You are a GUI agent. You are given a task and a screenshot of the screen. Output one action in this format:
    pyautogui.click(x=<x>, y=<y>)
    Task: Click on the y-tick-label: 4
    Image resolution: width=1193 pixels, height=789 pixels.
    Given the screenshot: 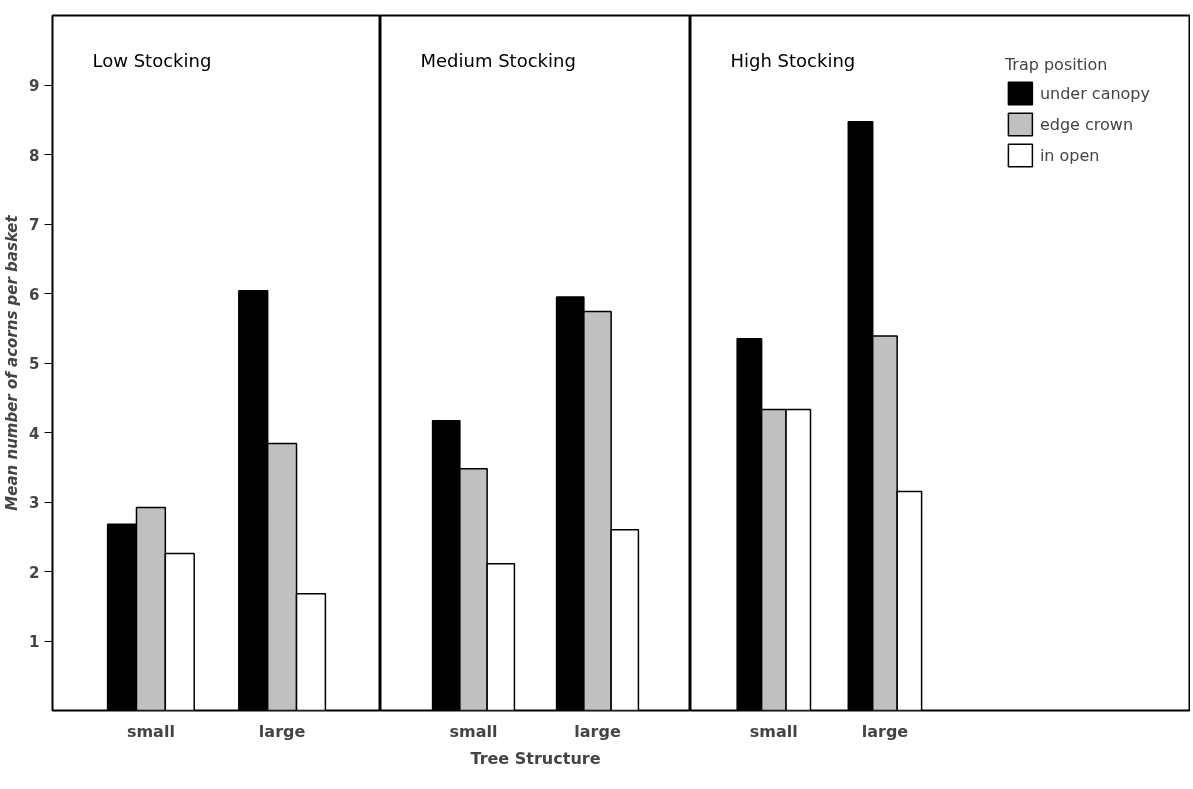 What is the action you would take?
    pyautogui.click(x=34, y=433)
    